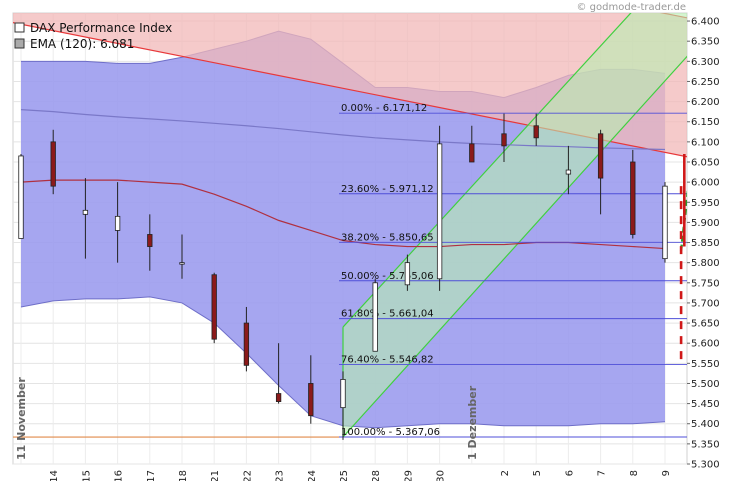 This screenshot has width=730, height=481. I want to click on x-tick-label: 30, so click(441, 475).